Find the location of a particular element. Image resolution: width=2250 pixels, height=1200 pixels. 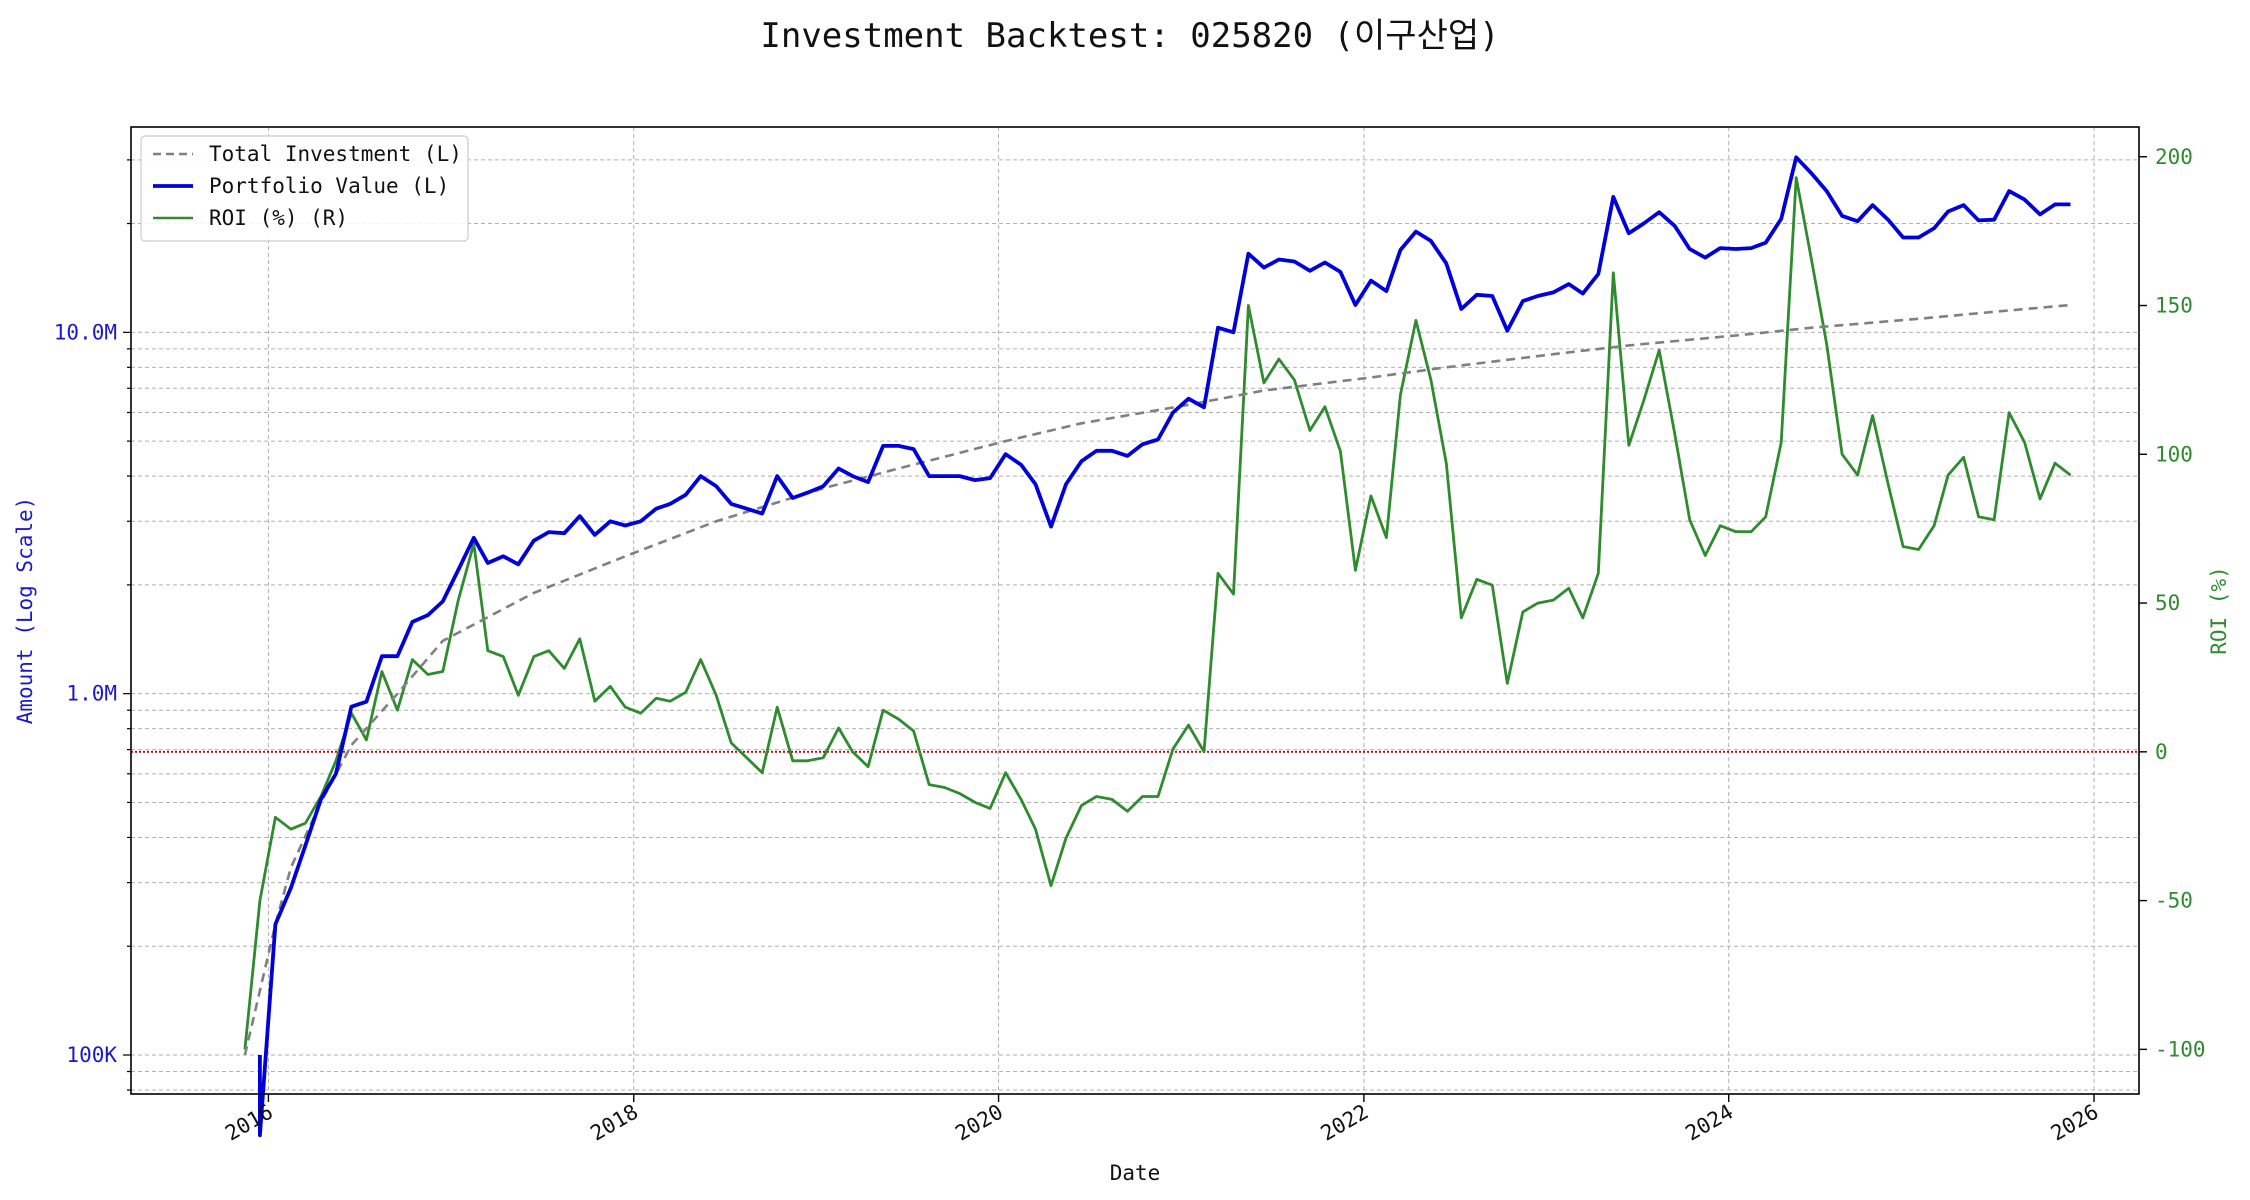

left-y-tick-label-2: 10.0M is located at coordinates (85, 332).